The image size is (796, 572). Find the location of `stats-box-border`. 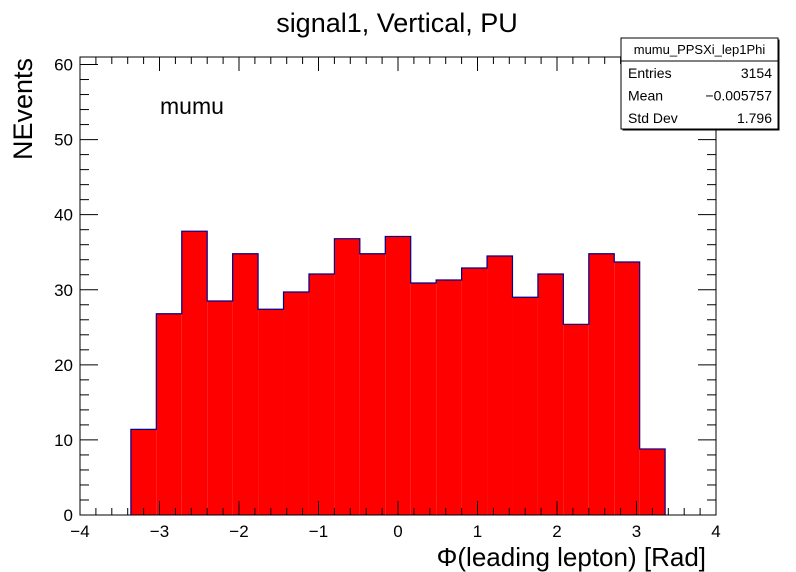

stats-box-border is located at coordinates (699, 83).